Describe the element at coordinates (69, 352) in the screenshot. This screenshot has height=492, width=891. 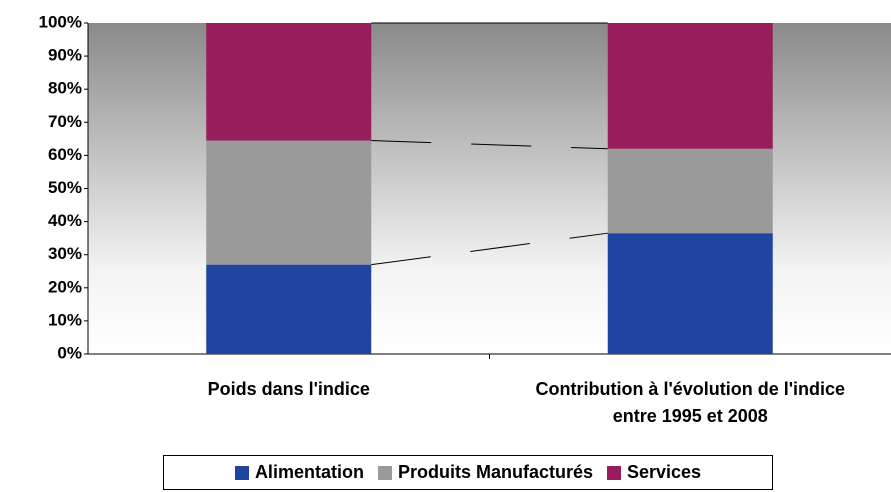
I see `y-tick-label: 0%` at that location.